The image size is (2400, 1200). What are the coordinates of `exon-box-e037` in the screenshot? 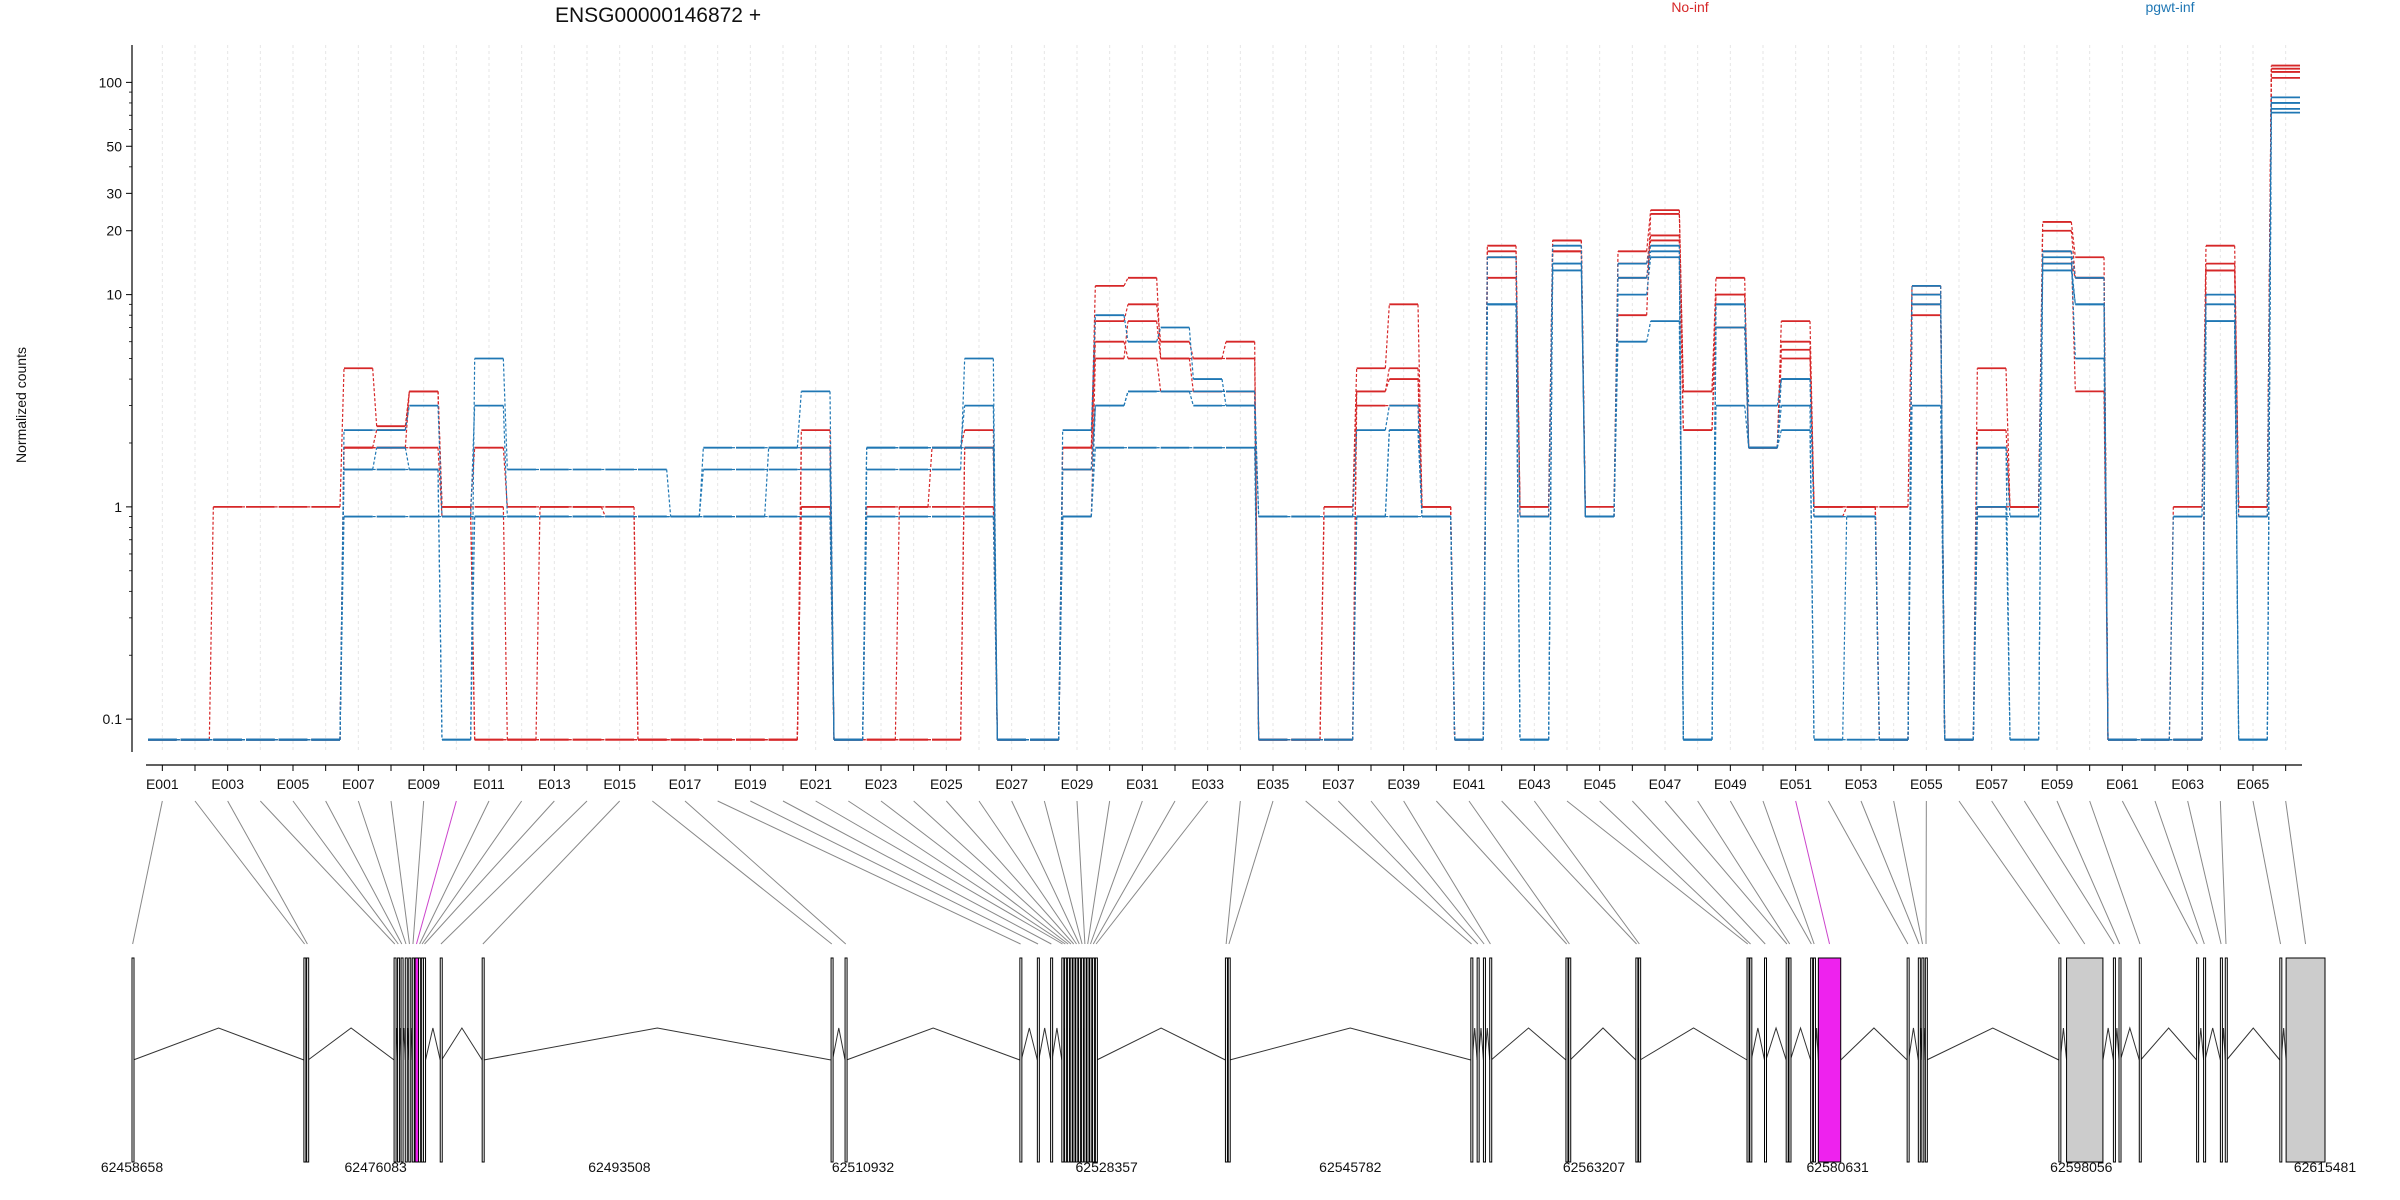 It's located at (1478, 1060).